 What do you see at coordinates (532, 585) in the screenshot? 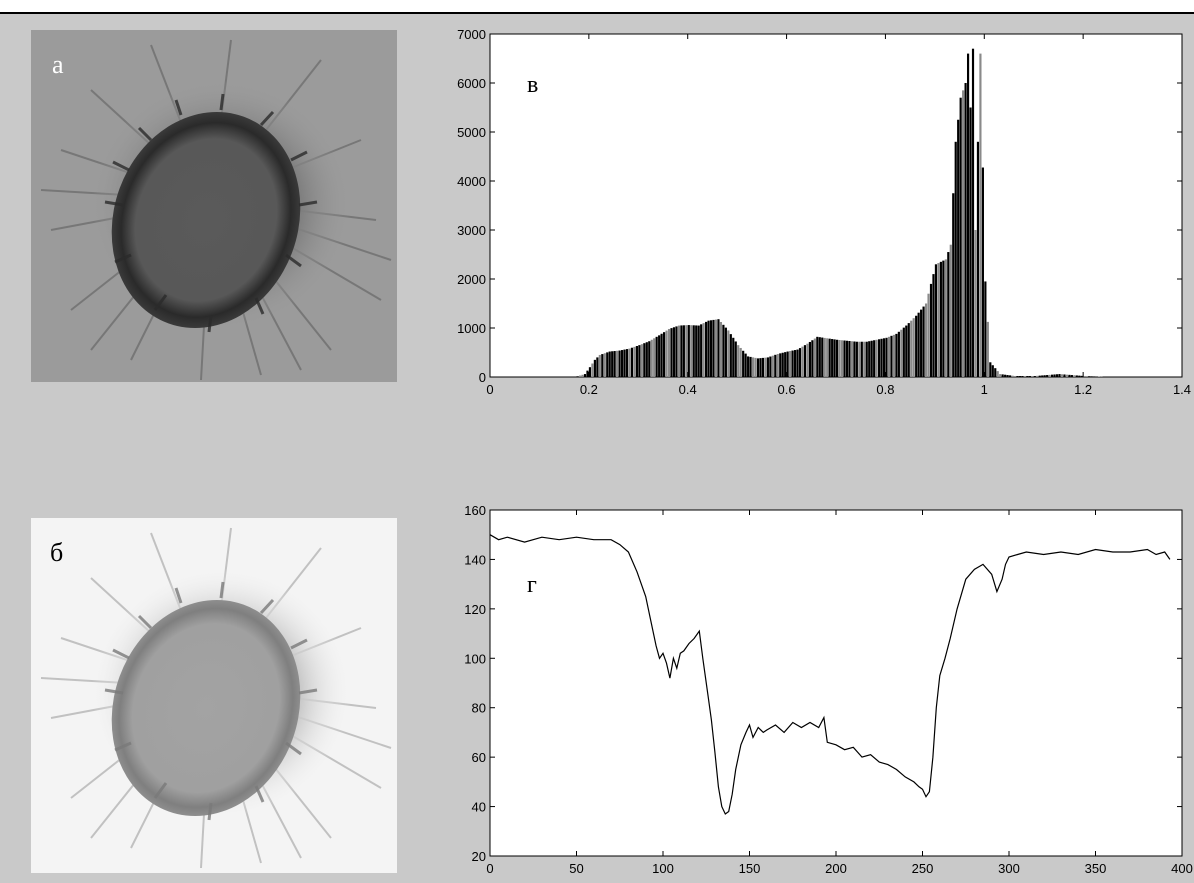
I see `profile-annotation: г` at bounding box center [532, 585].